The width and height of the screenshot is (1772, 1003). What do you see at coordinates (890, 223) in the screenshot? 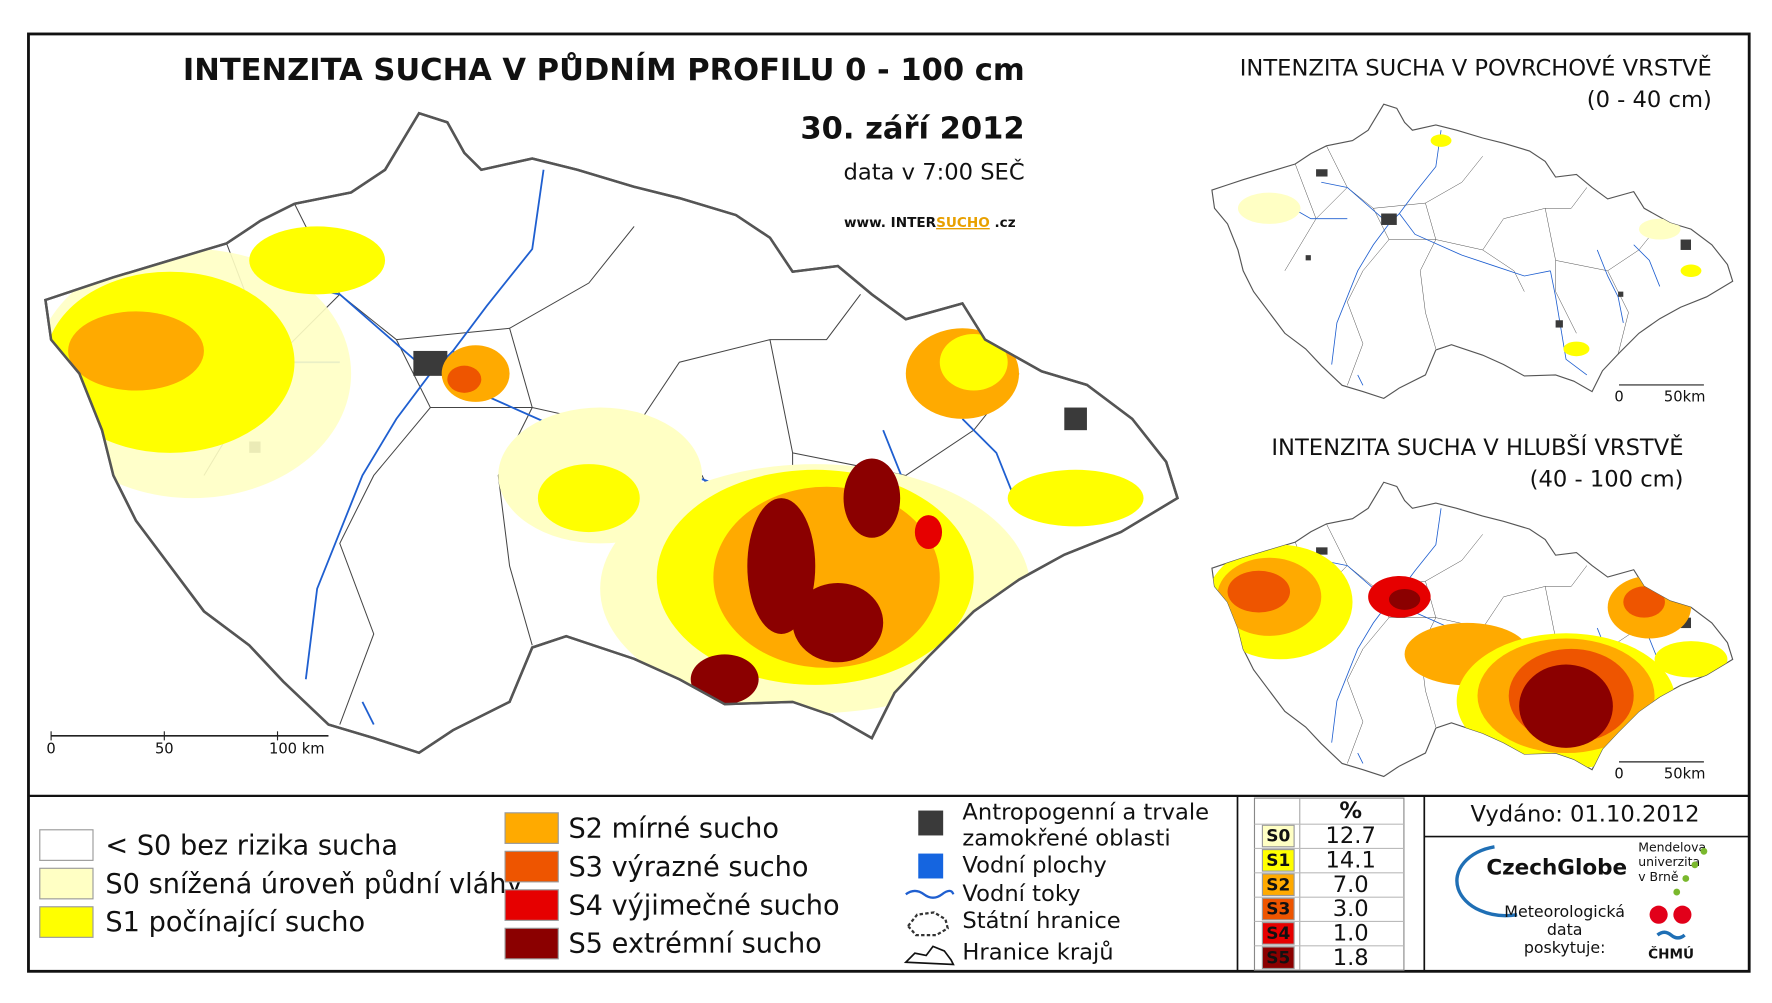
I see `website-prefix: www. INTER` at bounding box center [890, 223].